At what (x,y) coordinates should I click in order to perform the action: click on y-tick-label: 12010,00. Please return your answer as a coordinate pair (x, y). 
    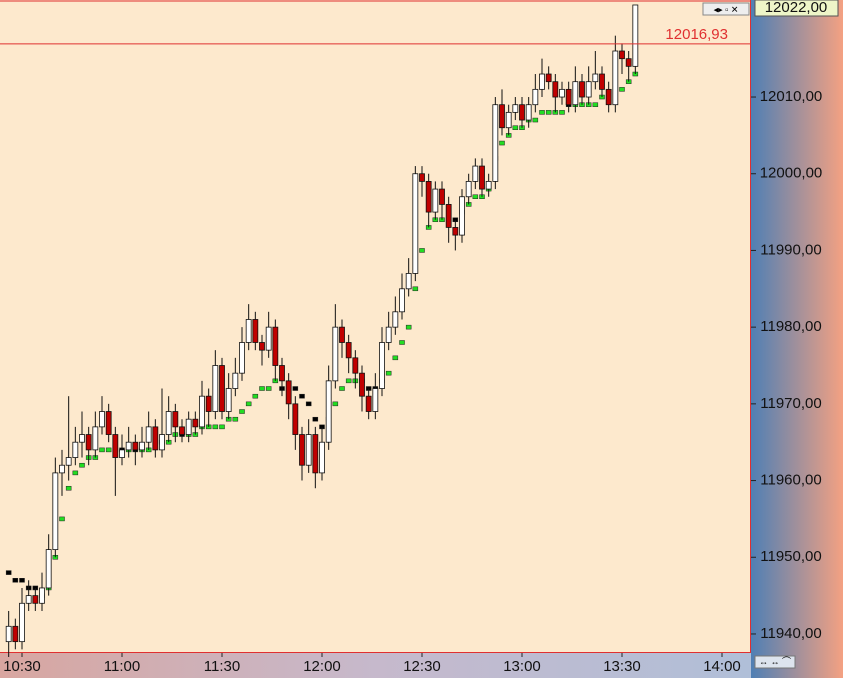
    Looking at the image, I should click on (791, 96).